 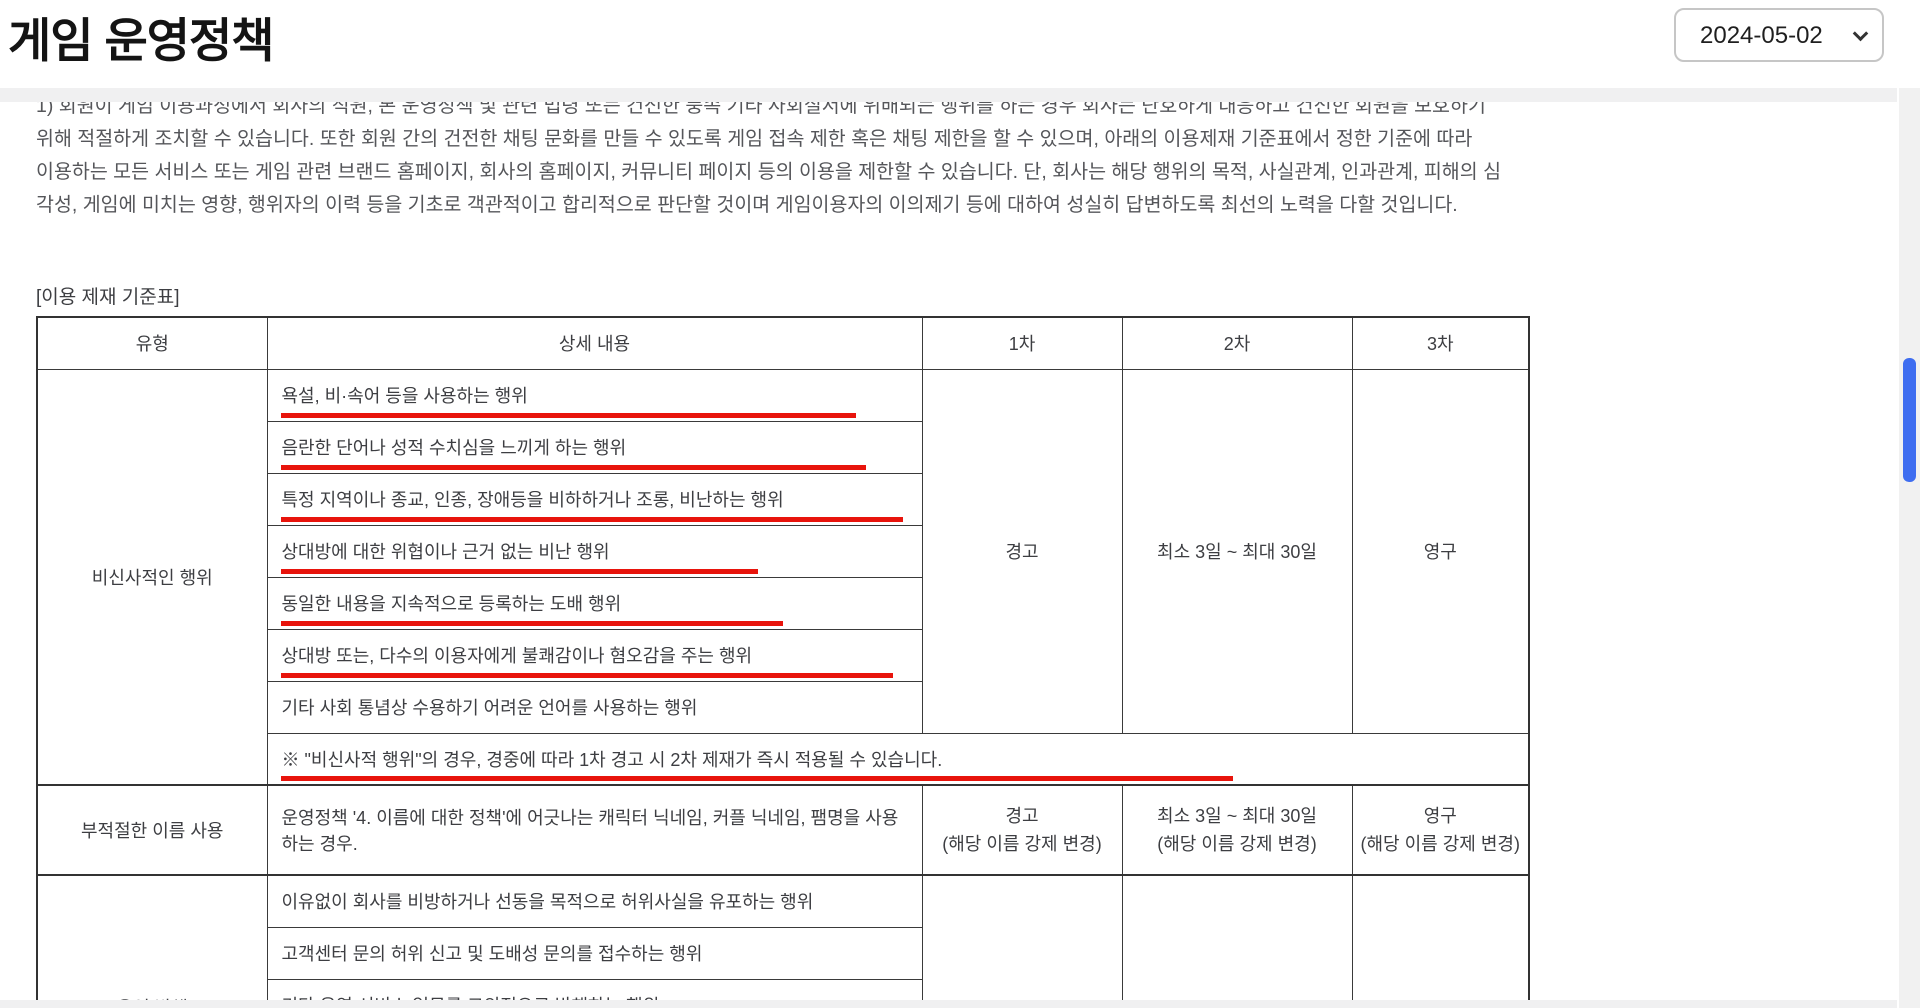 I want to click on detail-cell: 이유없이 회사를 비방하거나 선동을 목적으로 허위사실을 유포하는 행위, so click(x=594, y=901).